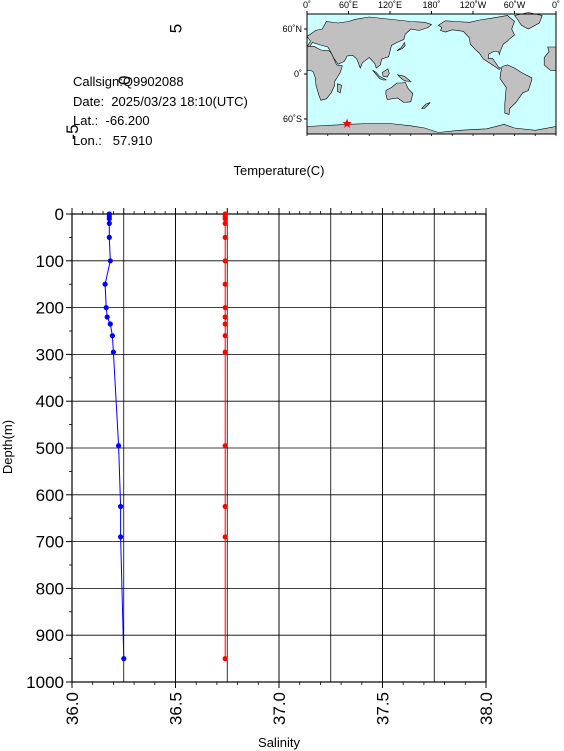  What do you see at coordinates (390, 5) in the screenshot?
I see `map-lon-label: 120˚E` at bounding box center [390, 5].